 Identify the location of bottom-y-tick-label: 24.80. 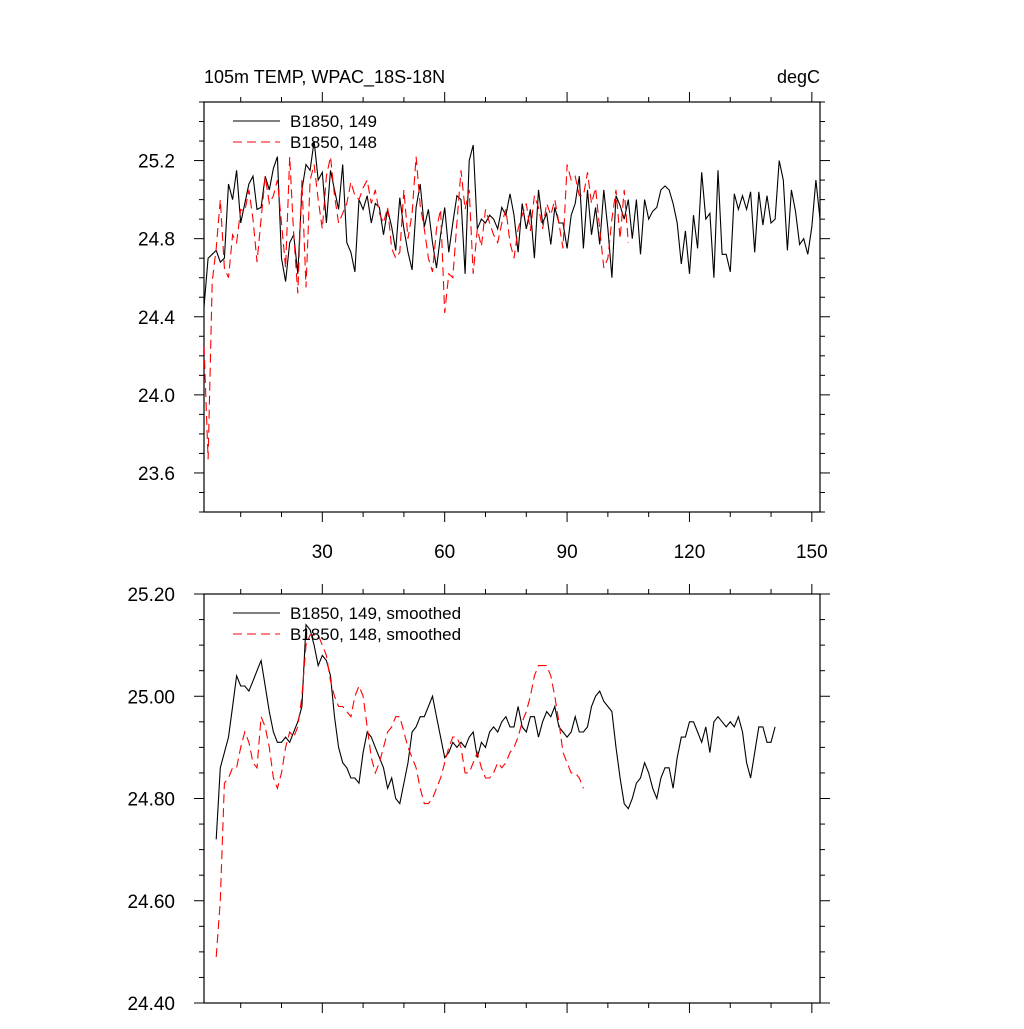
(151, 800).